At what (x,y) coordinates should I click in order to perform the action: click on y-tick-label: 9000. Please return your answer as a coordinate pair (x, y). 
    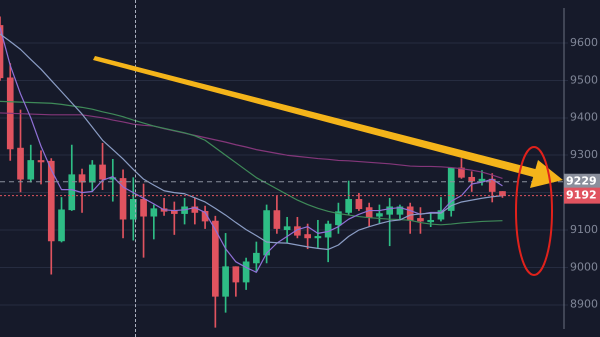
    Looking at the image, I should click on (584, 267).